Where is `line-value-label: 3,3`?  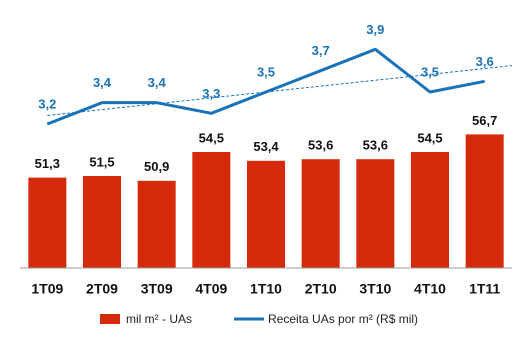 line-value-label: 3,3 is located at coordinates (211, 93).